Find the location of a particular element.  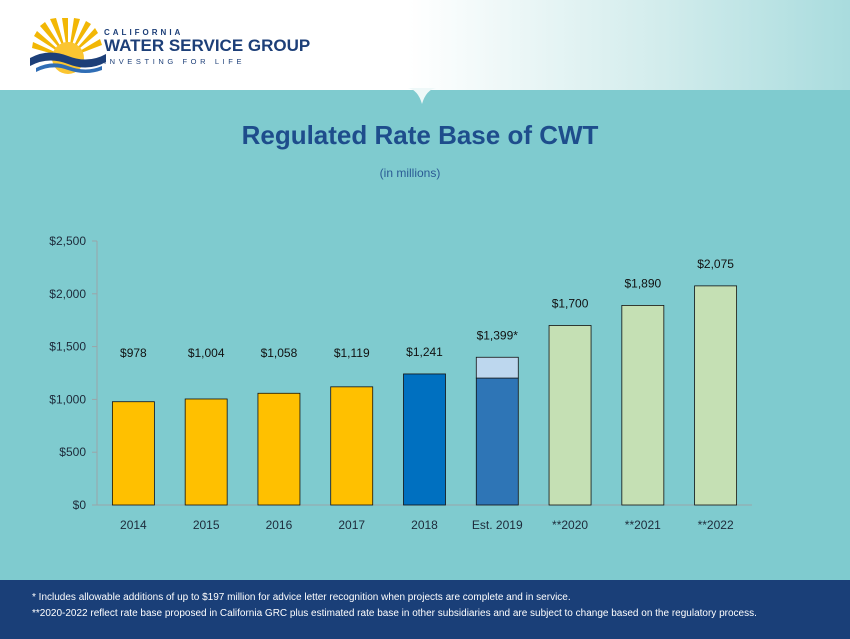

x-tick-label: 2016 is located at coordinates (279, 525).